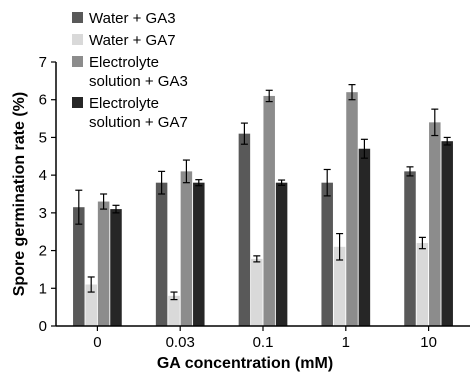  I want to click on legend-label: solution + GA7, so click(138, 122).